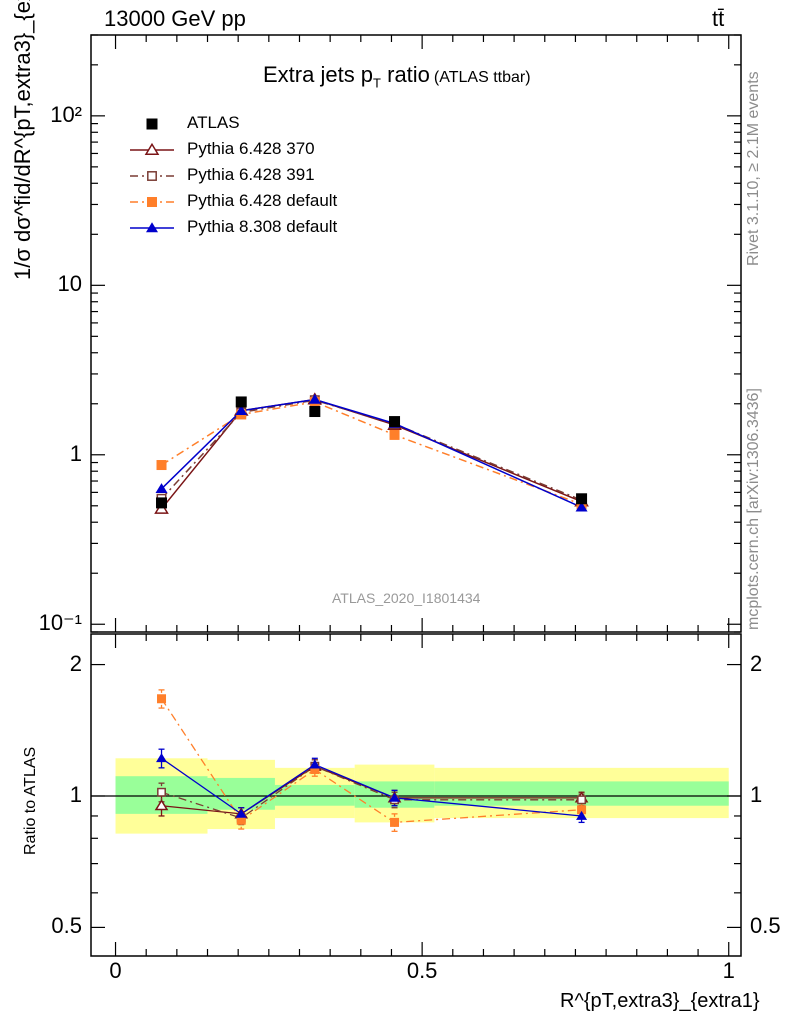 The height and width of the screenshot is (1024, 786). I want to click on legend-label-4: Pythia 8.308 default, so click(262, 226).